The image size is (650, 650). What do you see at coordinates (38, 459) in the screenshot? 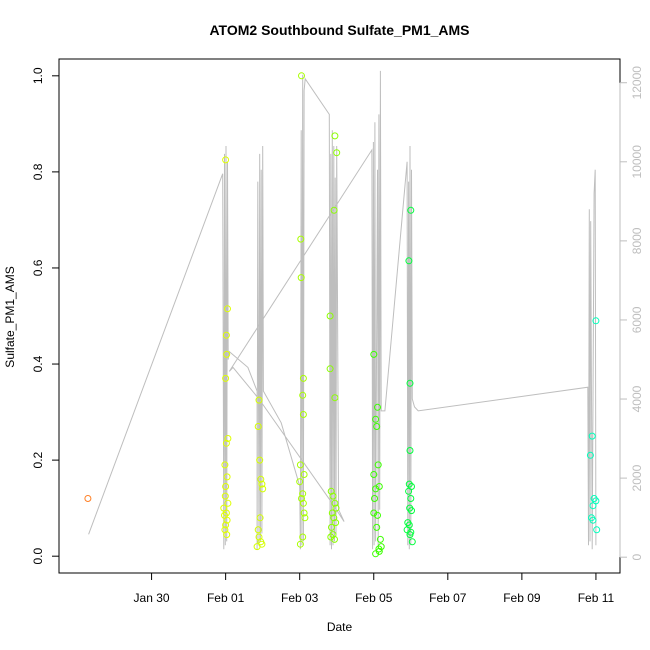
I see `y-tick-label: 0.2` at bounding box center [38, 459].